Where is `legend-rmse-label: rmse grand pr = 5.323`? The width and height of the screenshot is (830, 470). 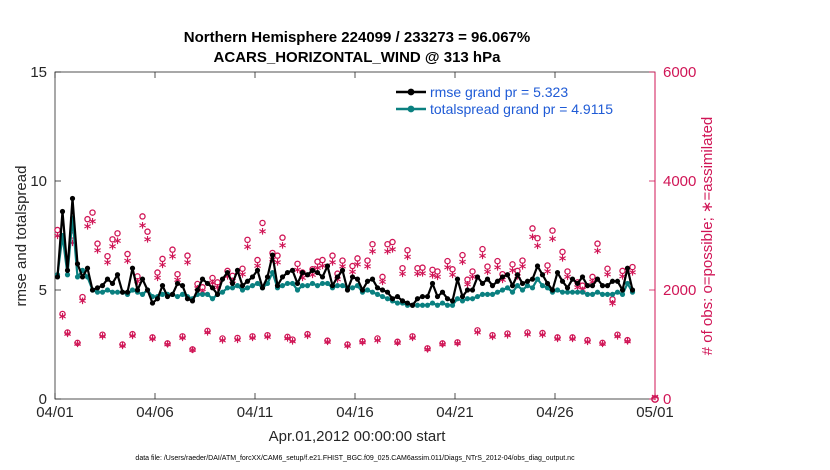
legend-rmse-label: rmse grand pr = 5.323 is located at coordinates (499, 92).